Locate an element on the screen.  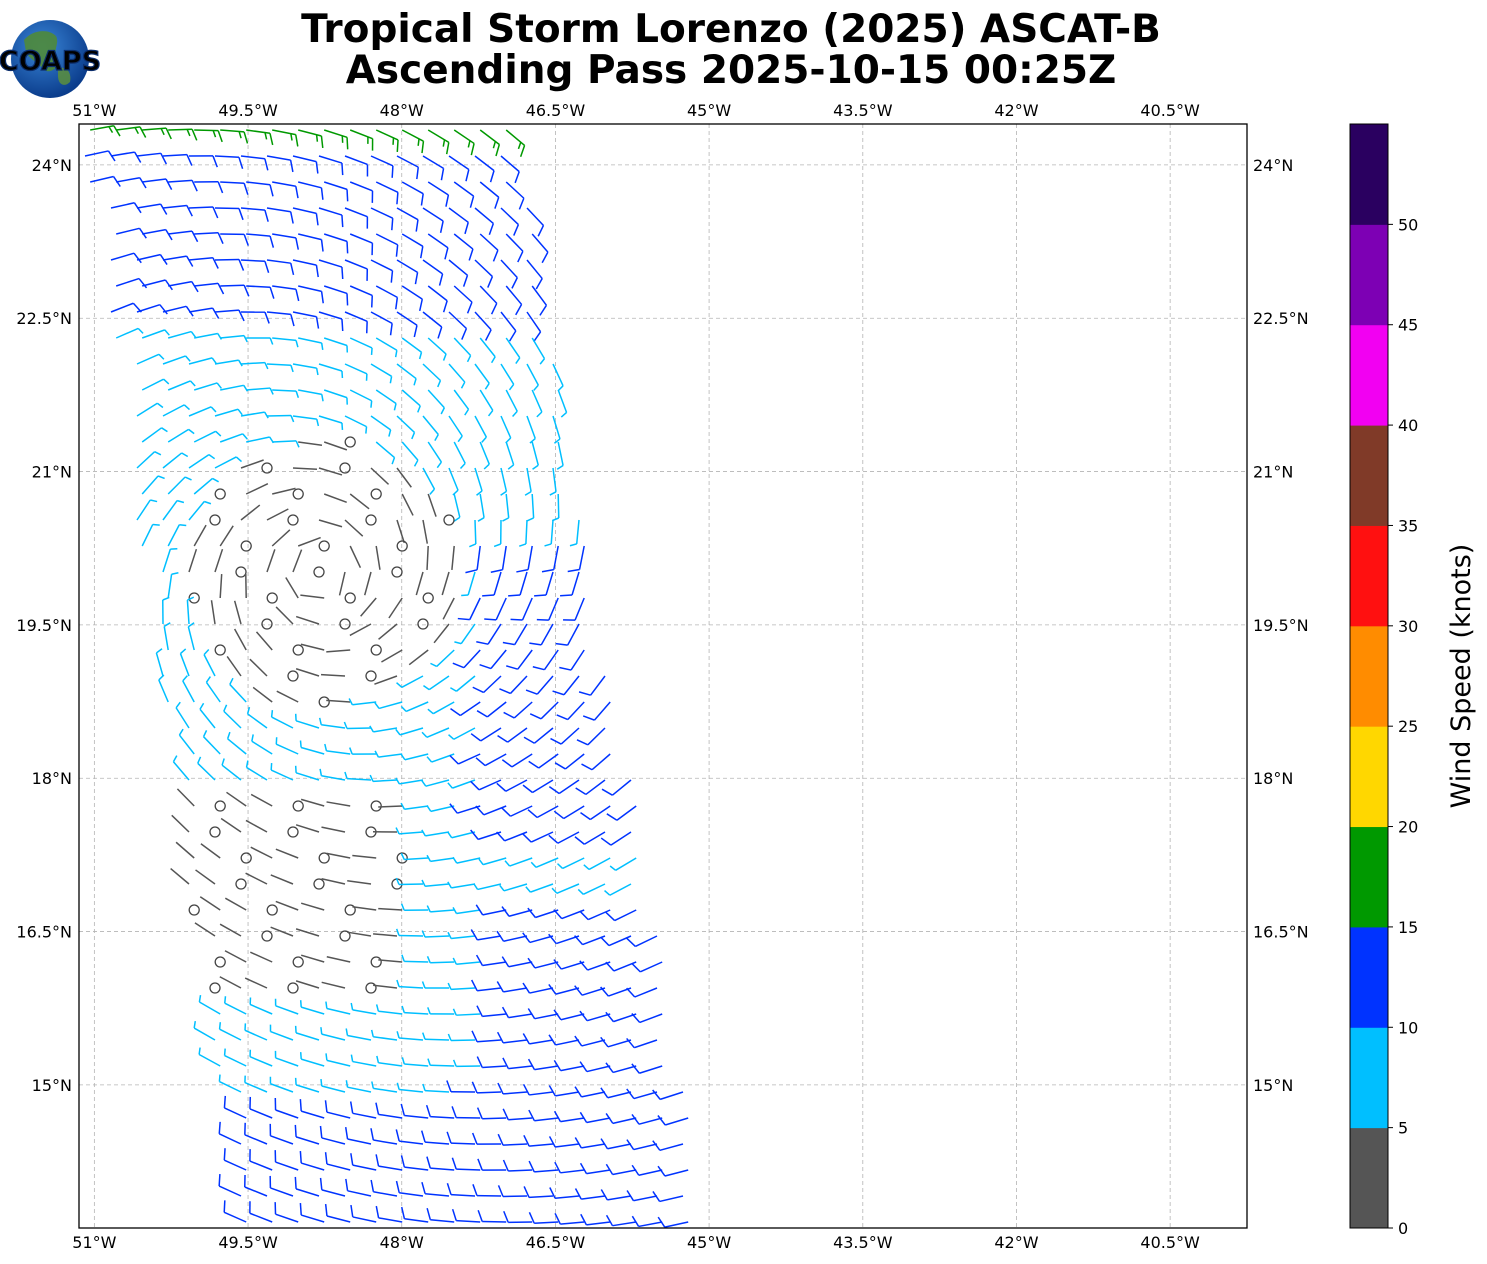
coaps-logo: COAPS is located at coordinates (51, 59).